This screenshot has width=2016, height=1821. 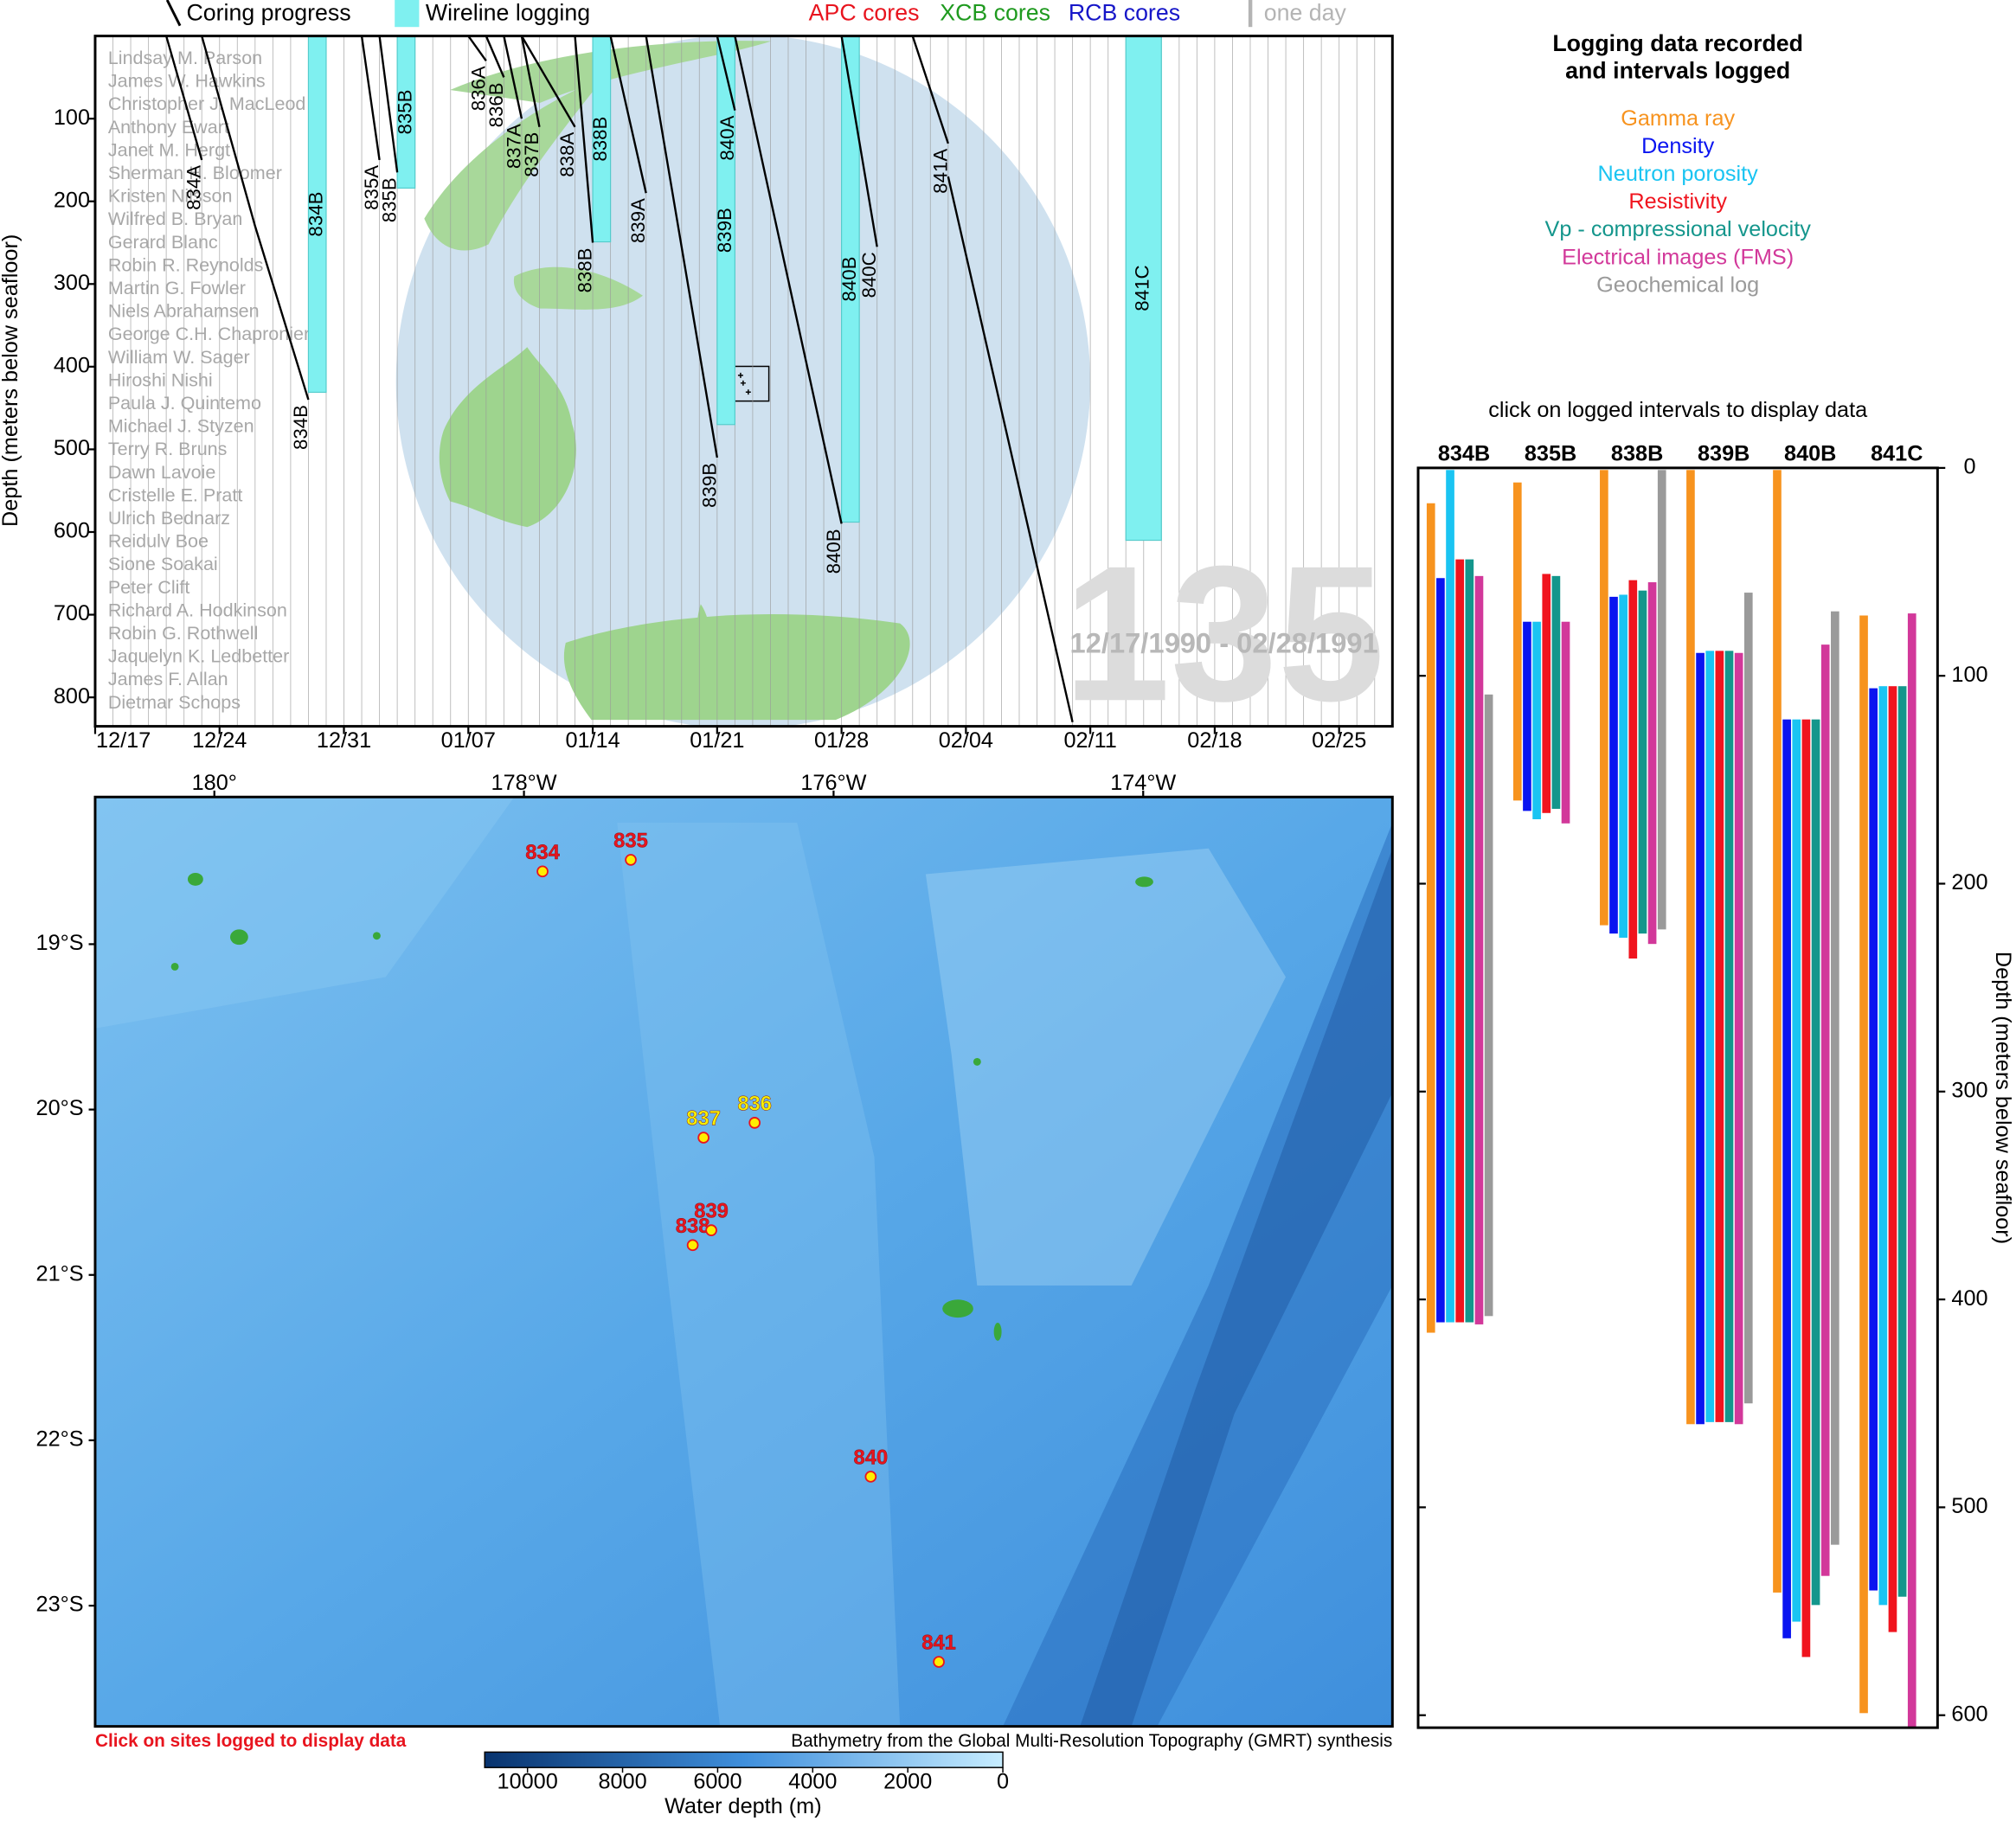 I want to click on x-tick-label: 180°, so click(x=214, y=783).